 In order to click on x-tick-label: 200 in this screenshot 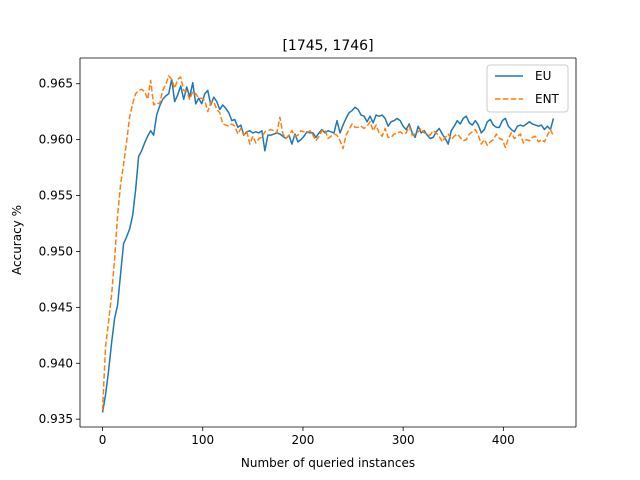, I will do `click(302, 440)`.